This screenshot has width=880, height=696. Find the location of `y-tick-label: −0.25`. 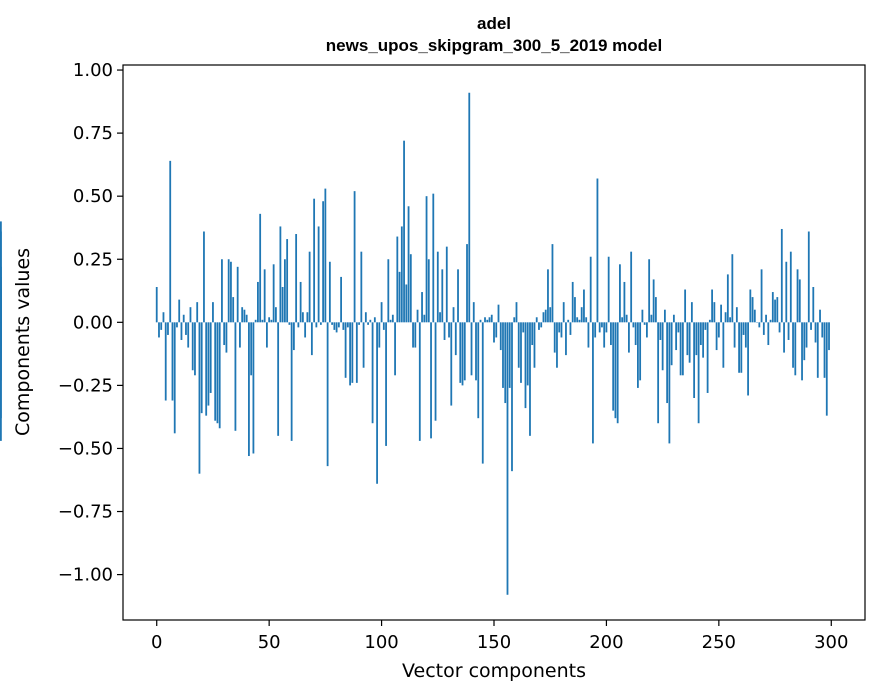

y-tick-label: −0.25 is located at coordinates (85, 385).